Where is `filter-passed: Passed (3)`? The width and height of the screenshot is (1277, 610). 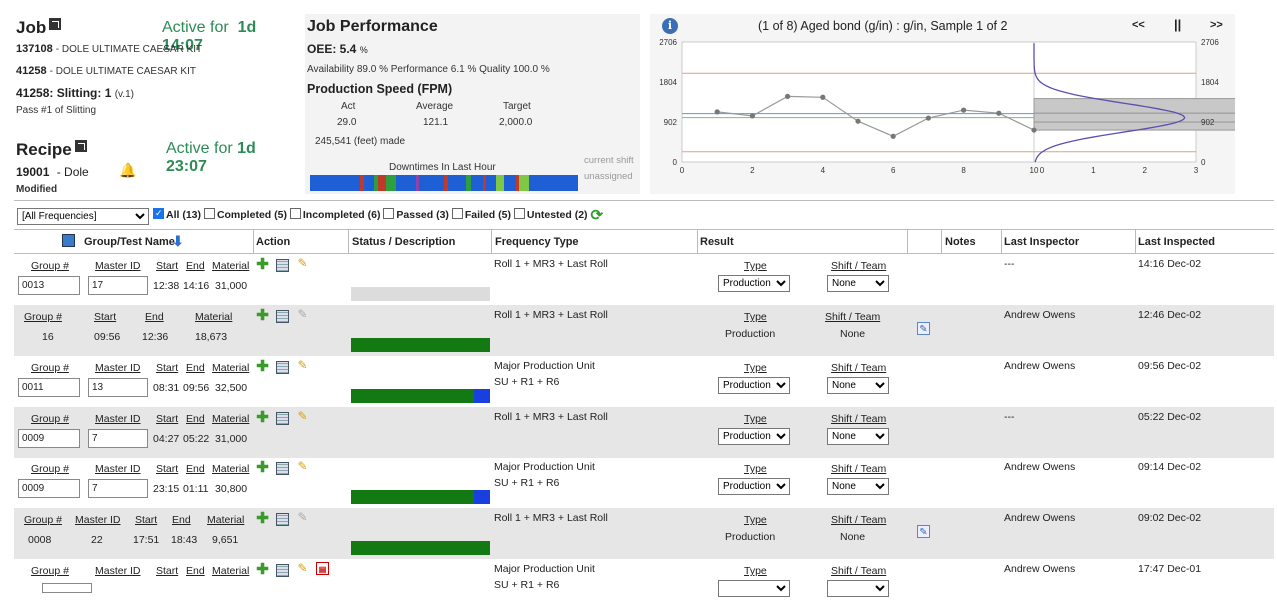 filter-passed: Passed (3) is located at coordinates (416, 214).